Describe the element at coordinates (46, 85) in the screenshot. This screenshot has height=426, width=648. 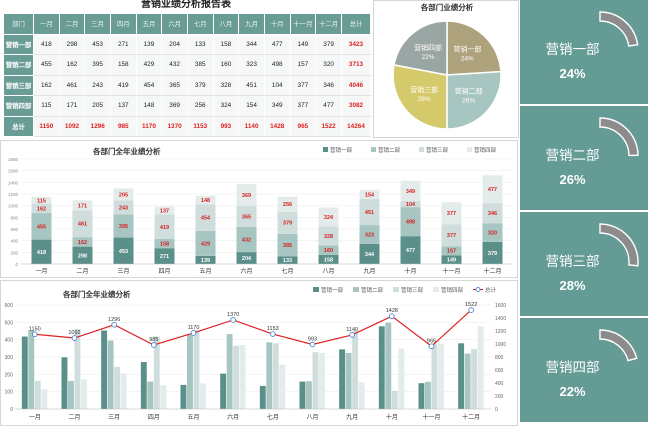
I see `table-cell: 162` at that location.